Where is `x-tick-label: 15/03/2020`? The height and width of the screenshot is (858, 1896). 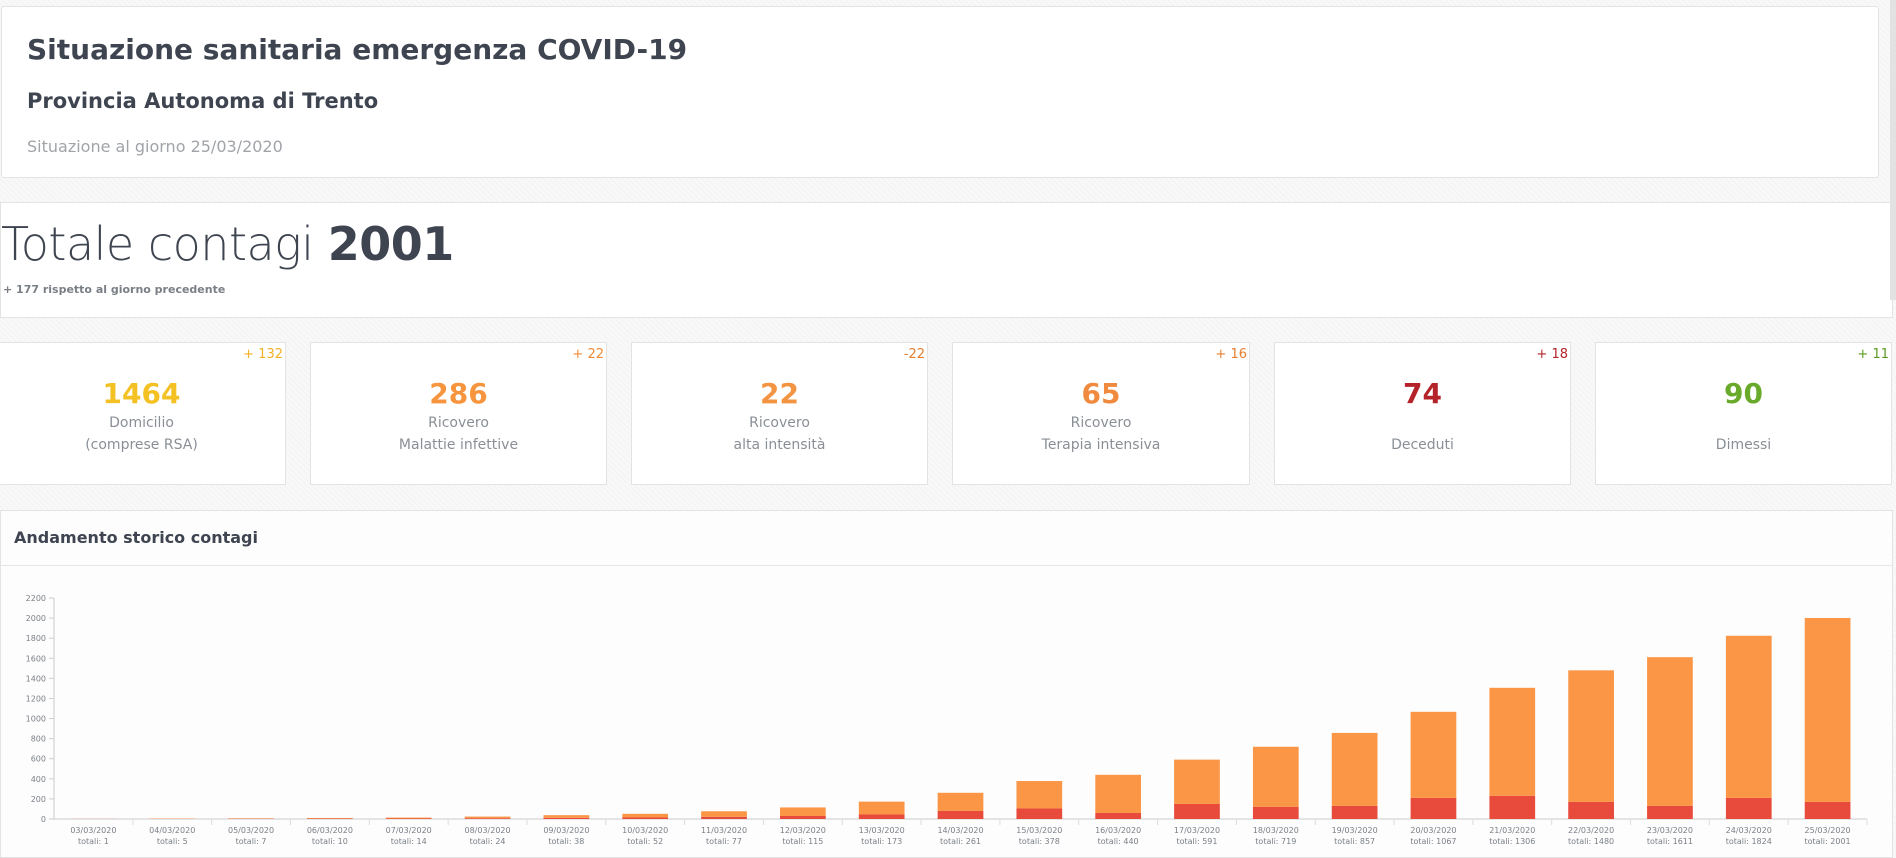 x-tick-label: 15/03/2020 is located at coordinates (1039, 830).